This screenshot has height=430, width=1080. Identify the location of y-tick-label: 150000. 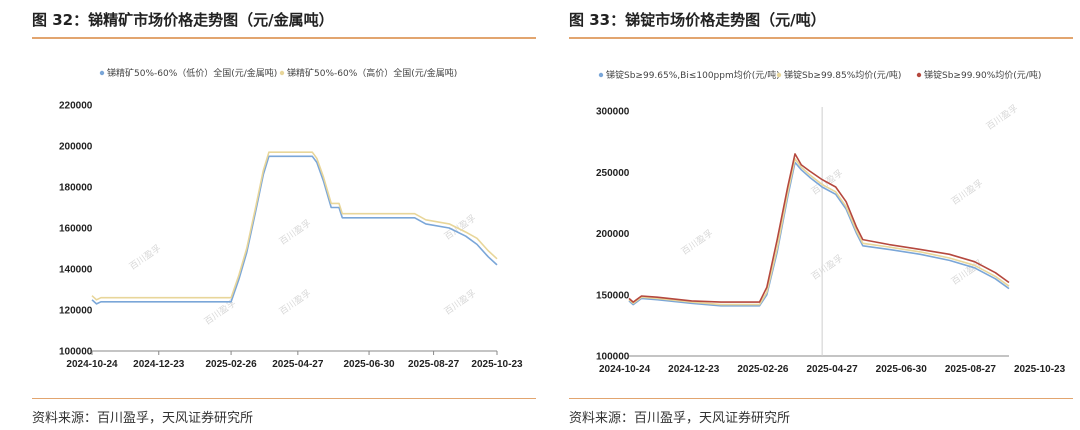
(613, 295).